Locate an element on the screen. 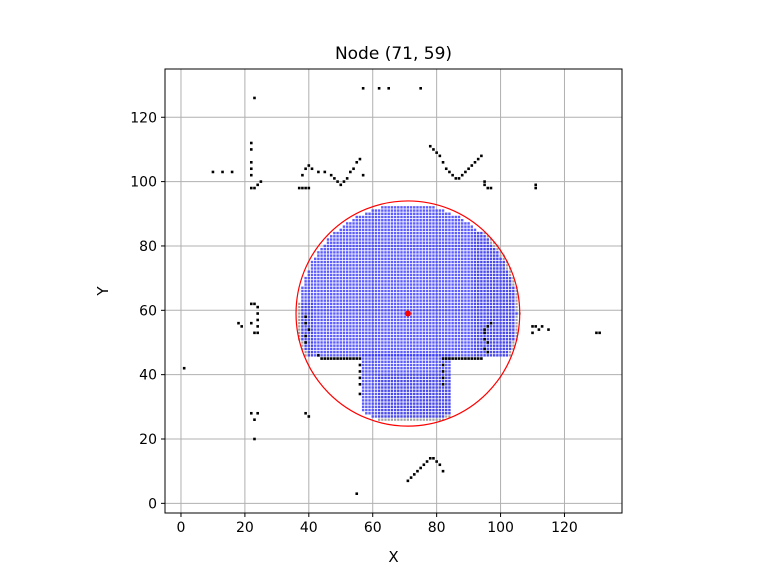  node-overlay is located at coordinates (408, 313).